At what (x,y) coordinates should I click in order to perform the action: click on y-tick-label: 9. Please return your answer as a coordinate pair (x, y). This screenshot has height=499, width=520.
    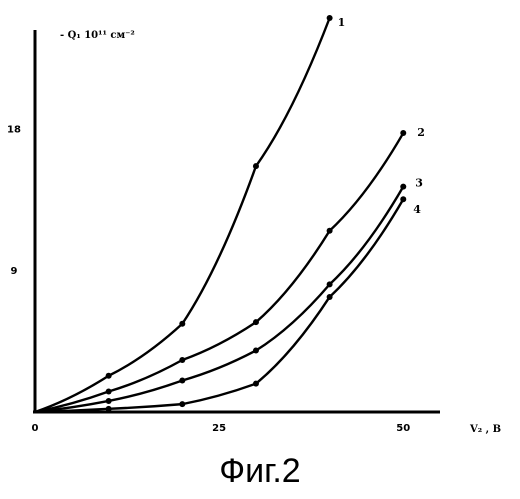
    Looking at the image, I should click on (14, 271).